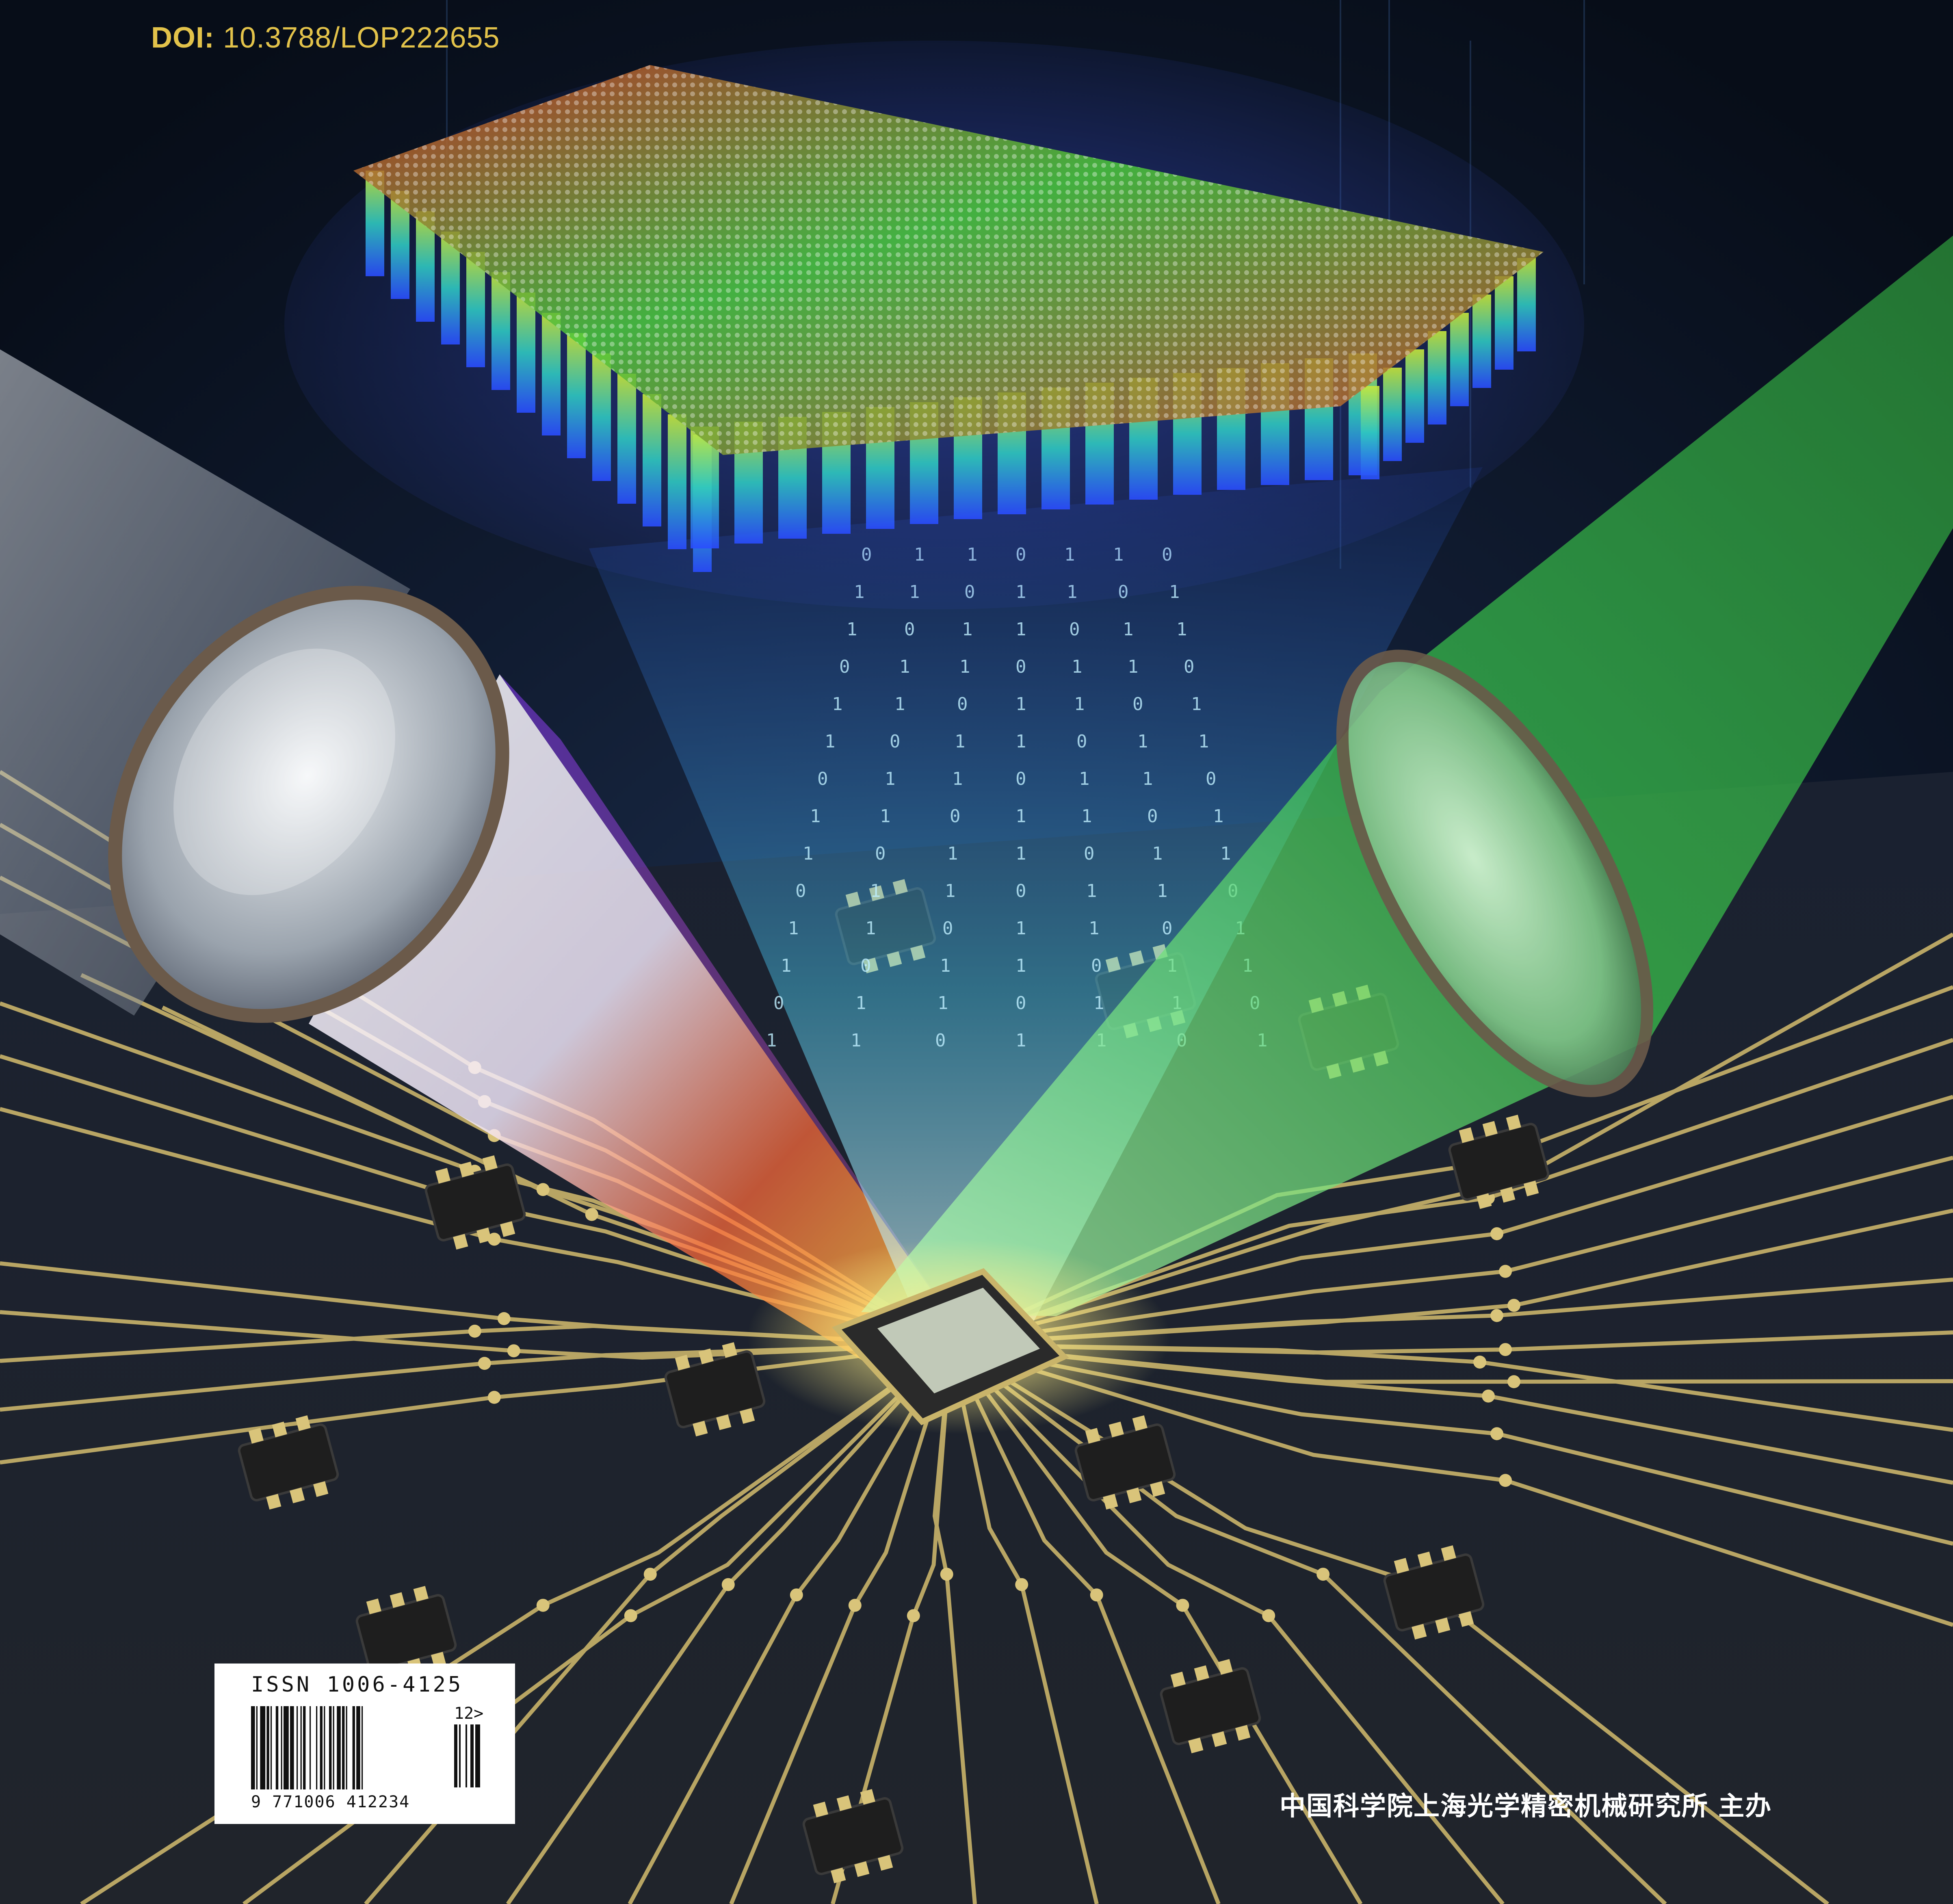 This screenshot has height=1904, width=1953. I want to click on doi-label: DOI:, so click(182, 38).